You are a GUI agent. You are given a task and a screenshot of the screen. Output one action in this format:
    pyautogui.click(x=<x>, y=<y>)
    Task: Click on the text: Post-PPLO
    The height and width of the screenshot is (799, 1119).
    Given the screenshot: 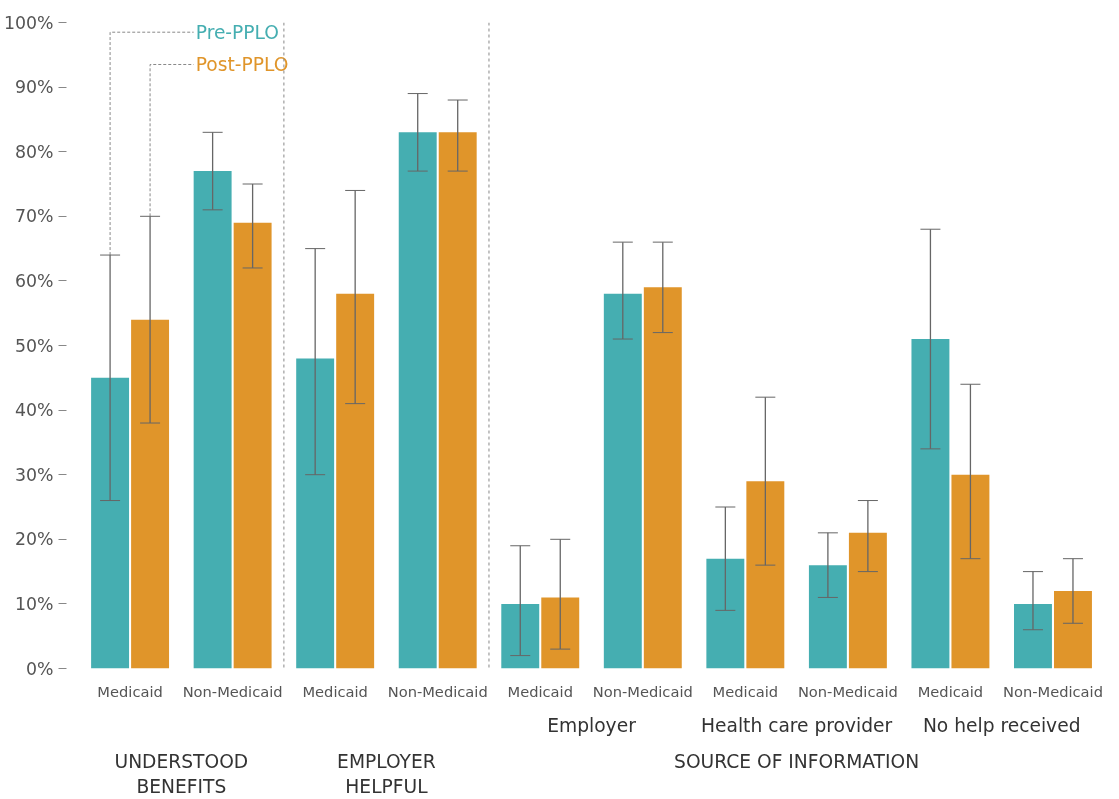 What is the action you would take?
    pyautogui.click(x=242, y=64)
    